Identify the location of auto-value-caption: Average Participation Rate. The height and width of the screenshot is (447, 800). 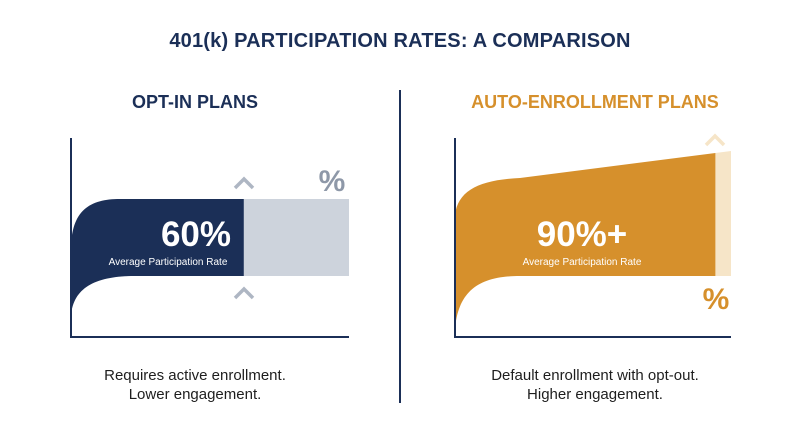
(582, 262).